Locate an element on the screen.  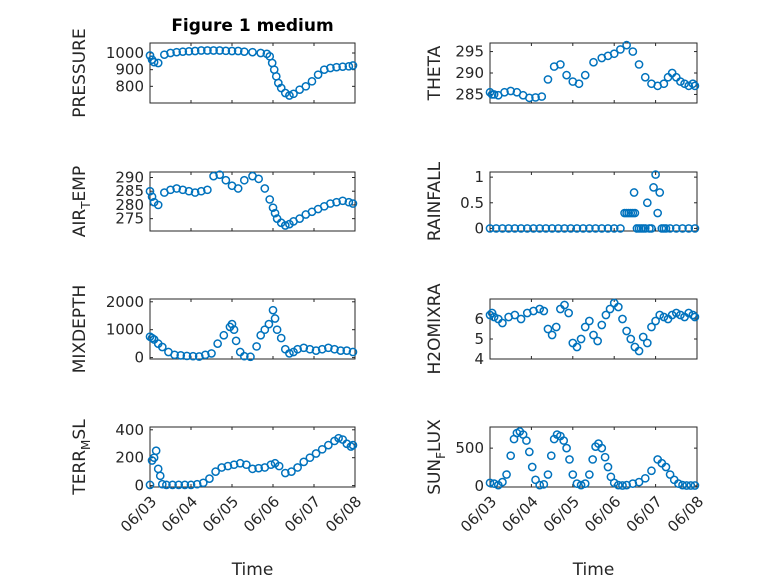
y-axis-label: RAINFALL is located at coordinates (435, 201).